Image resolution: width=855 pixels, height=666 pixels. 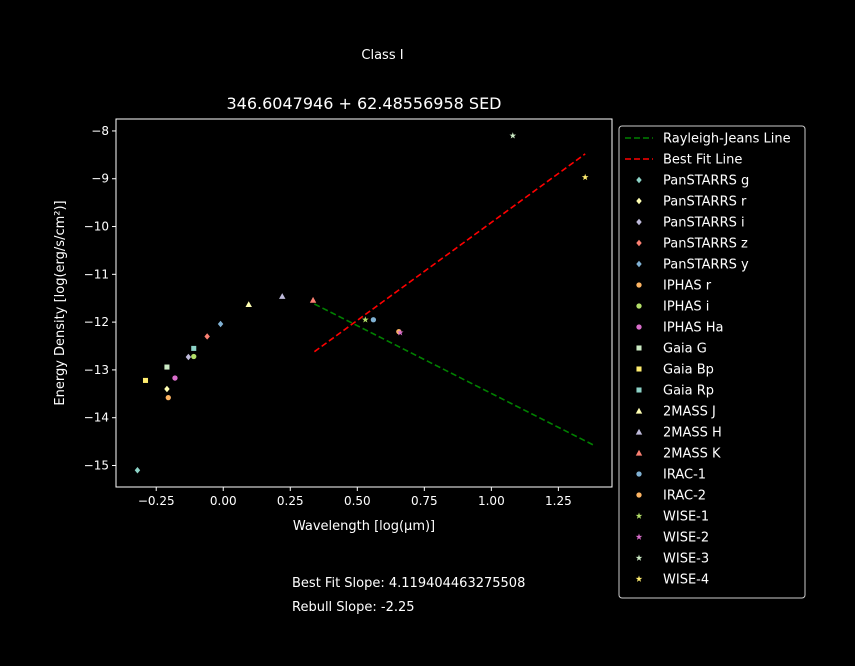 What do you see at coordinates (409, 583) in the screenshot?
I see `best-fit-slope-note: Best Fit Slope: 4.119404463275508` at bounding box center [409, 583].